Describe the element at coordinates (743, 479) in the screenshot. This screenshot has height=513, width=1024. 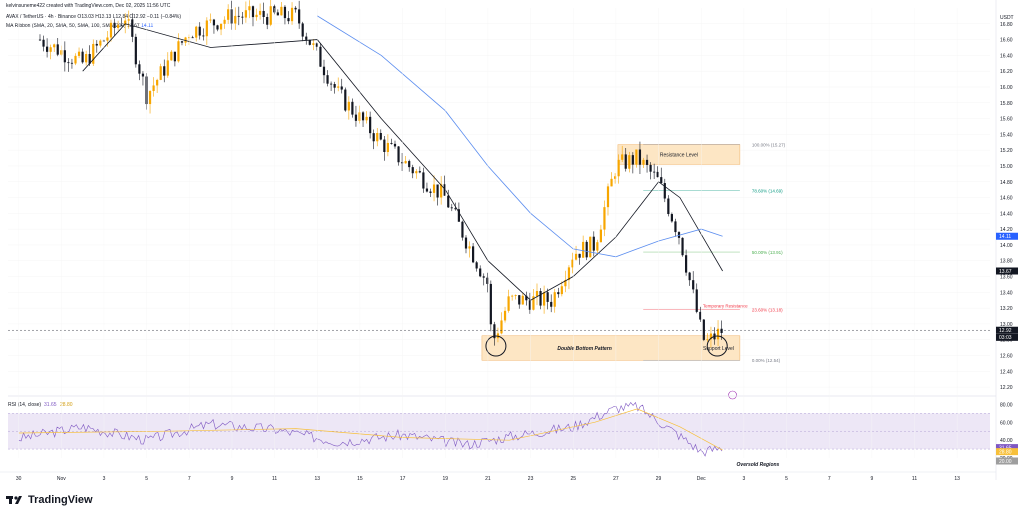
I see `time-tick-label: 3` at that location.